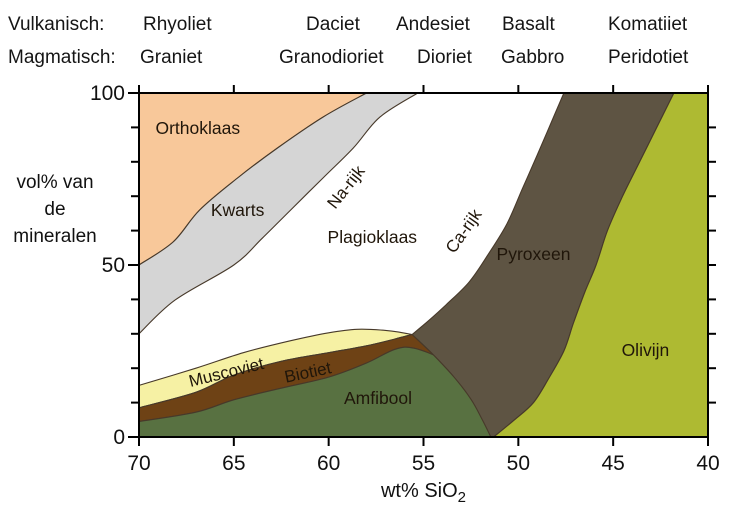 Image resolution: width=730 pixels, height=512 pixels. What do you see at coordinates (464, 231) in the screenshot?
I see `label-ca-rijk: Ca-rijk` at bounding box center [464, 231].